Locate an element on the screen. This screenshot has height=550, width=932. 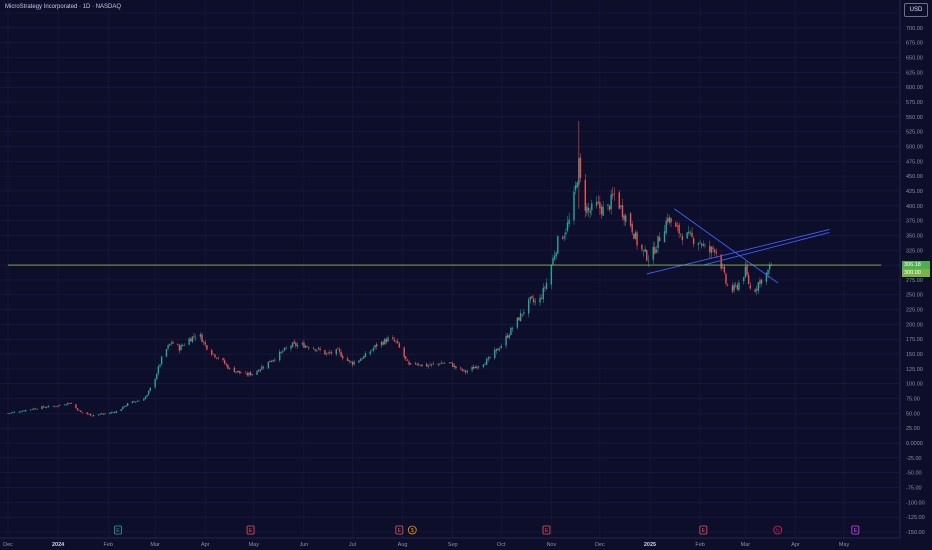
x-tick-label: Mar is located at coordinates (746, 545).